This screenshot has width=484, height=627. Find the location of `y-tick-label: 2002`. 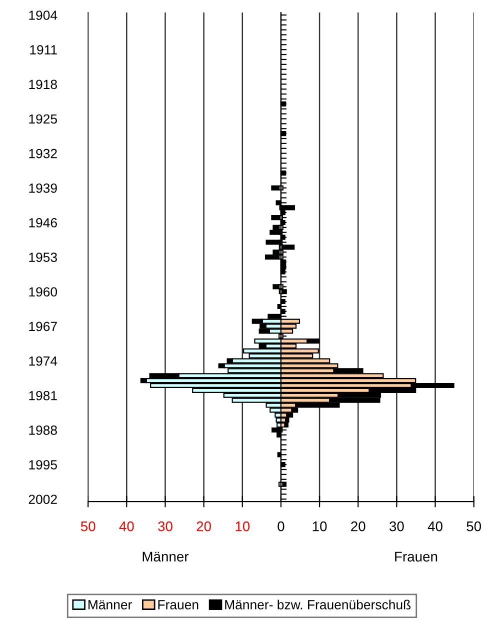

y-tick-label: 2002 is located at coordinates (42, 499).